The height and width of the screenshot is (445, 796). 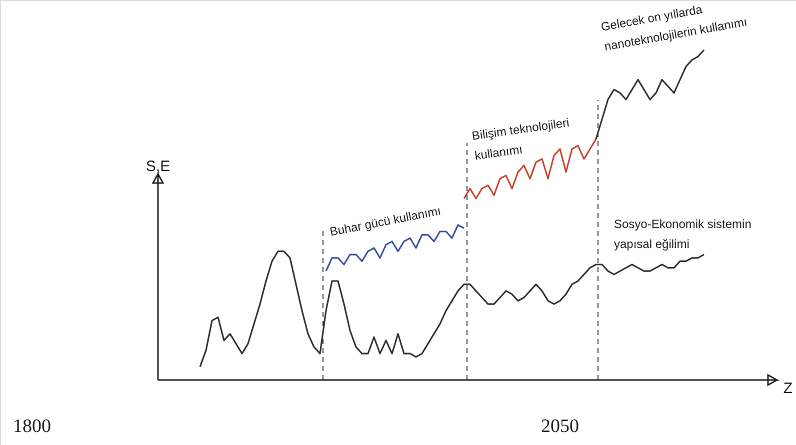 What do you see at coordinates (560, 426) in the screenshot?
I see `text: 2050` at bounding box center [560, 426].